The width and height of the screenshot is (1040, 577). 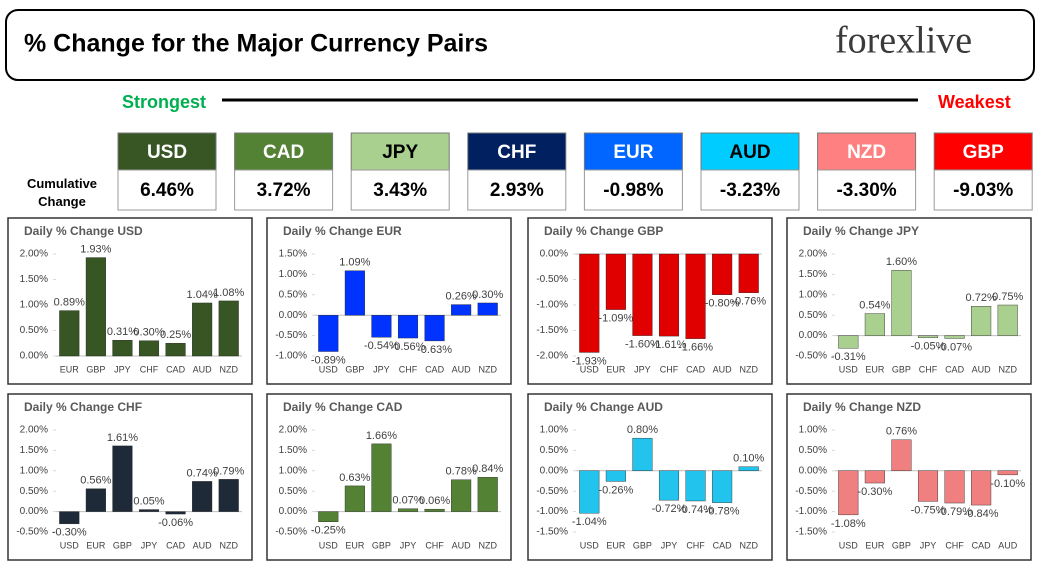 What do you see at coordinates (83, 231) in the screenshot?
I see `chart-title: Daily % Change USD` at bounding box center [83, 231].